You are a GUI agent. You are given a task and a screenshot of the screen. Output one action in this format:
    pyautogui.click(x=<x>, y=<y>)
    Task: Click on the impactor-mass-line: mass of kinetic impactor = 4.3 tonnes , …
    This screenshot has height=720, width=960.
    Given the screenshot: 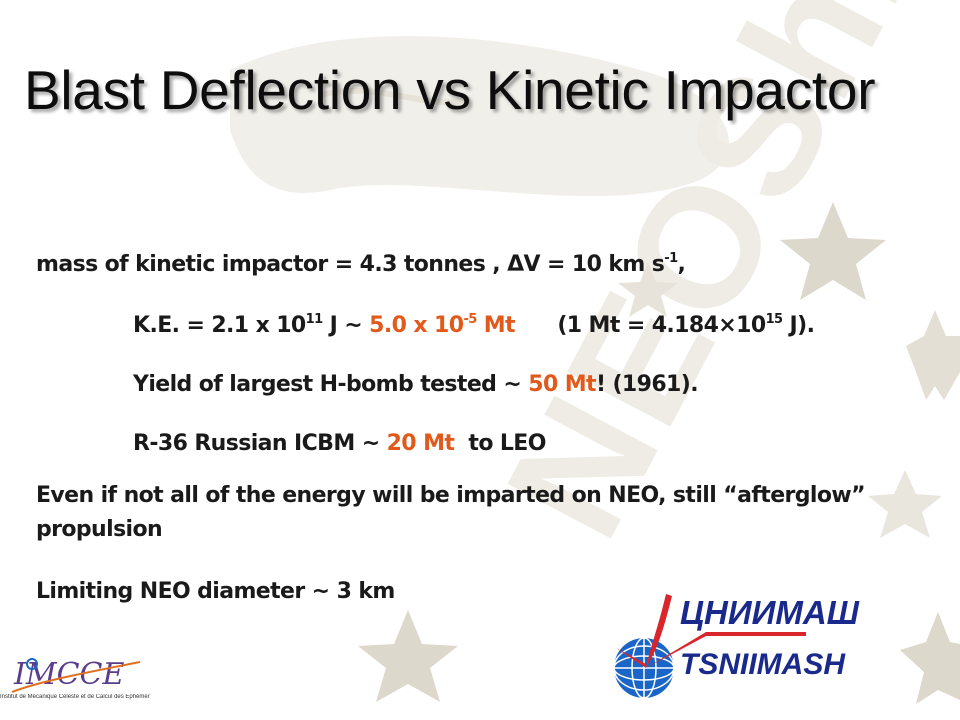 What is the action you would take?
    pyautogui.click(x=361, y=264)
    